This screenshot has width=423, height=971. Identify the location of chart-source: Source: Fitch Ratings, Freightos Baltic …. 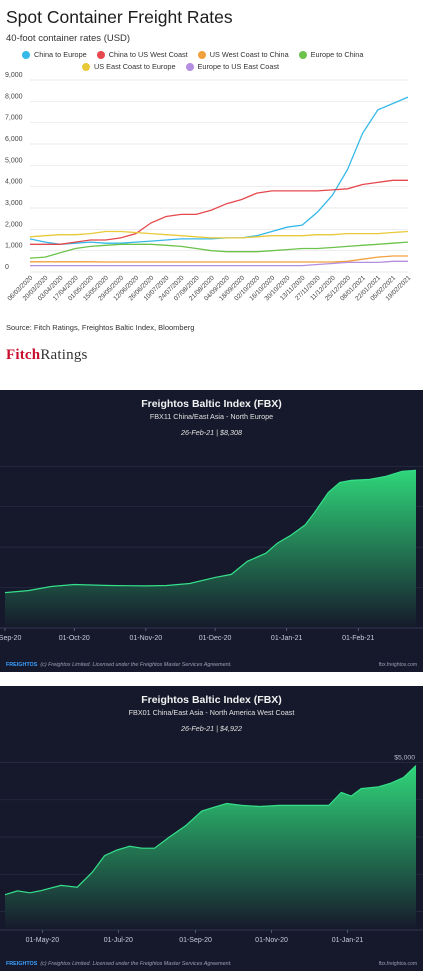
(100, 327).